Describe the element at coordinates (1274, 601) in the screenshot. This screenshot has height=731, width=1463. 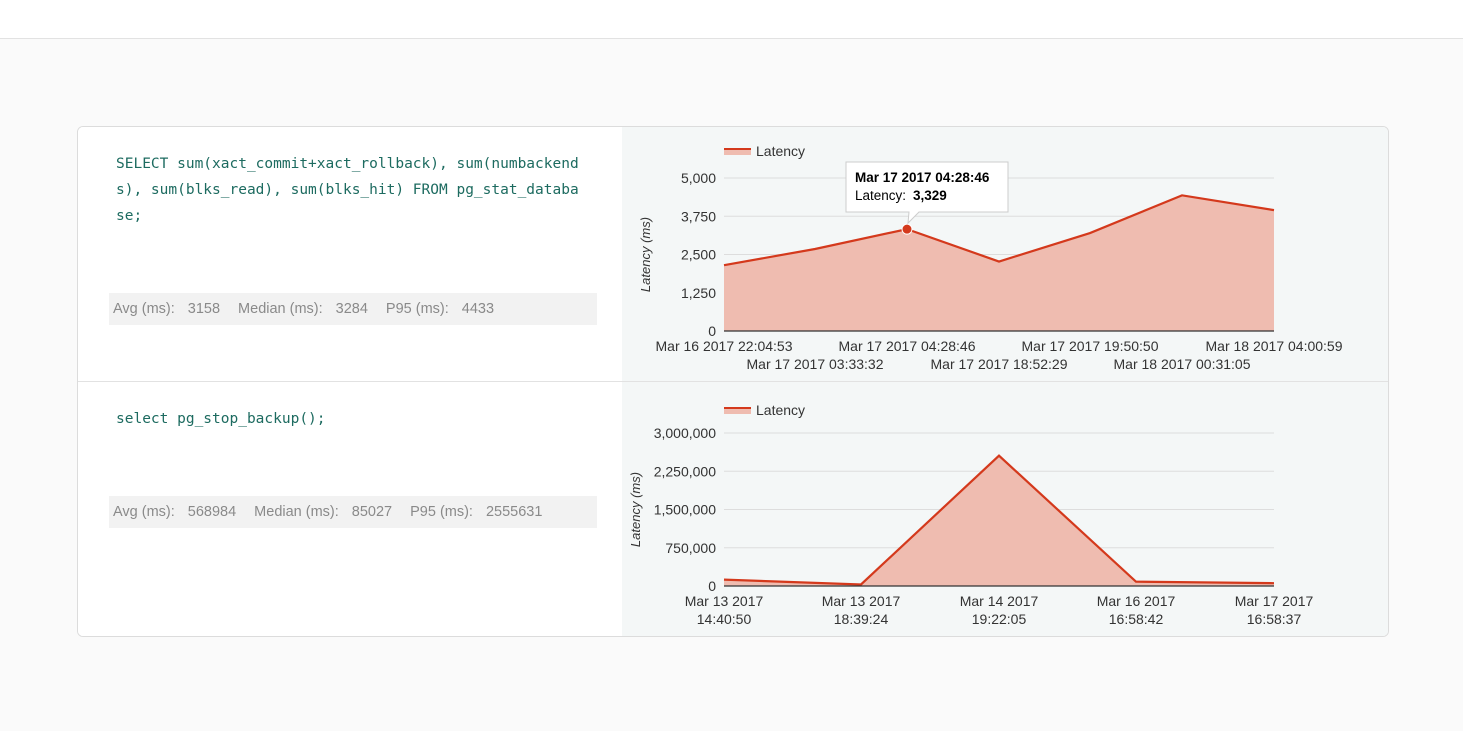
I see `x-tick-label: Mar 17 2017` at that location.